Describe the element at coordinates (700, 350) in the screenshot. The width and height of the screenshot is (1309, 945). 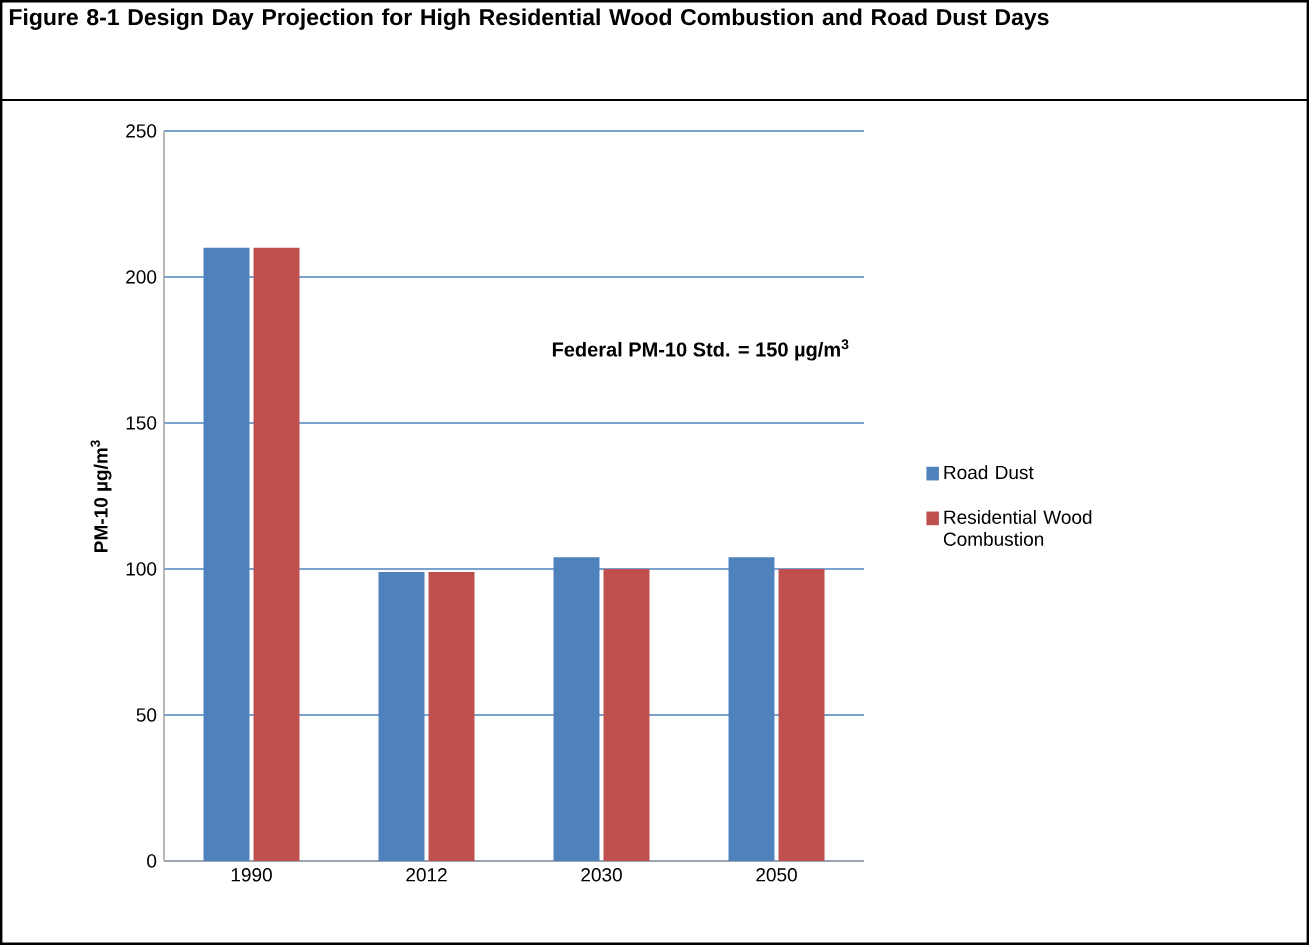
I see `annotation: Federal PM-10 Std. = 150 µg/m$^{3}$` at that location.